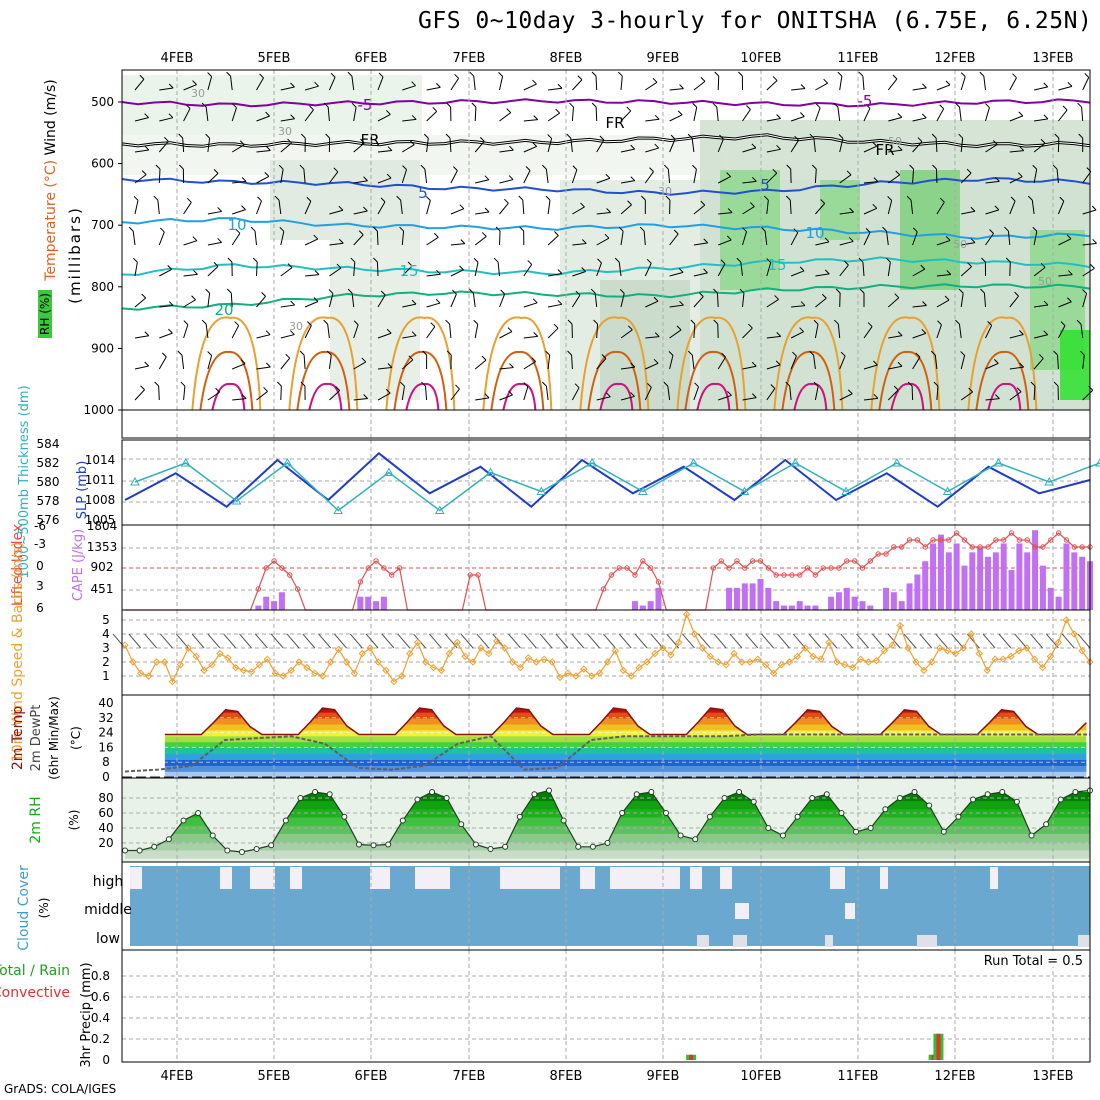  What do you see at coordinates (108, 882) in the screenshot?
I see `cloud-category-label: high` at bounding box center [108, 882].